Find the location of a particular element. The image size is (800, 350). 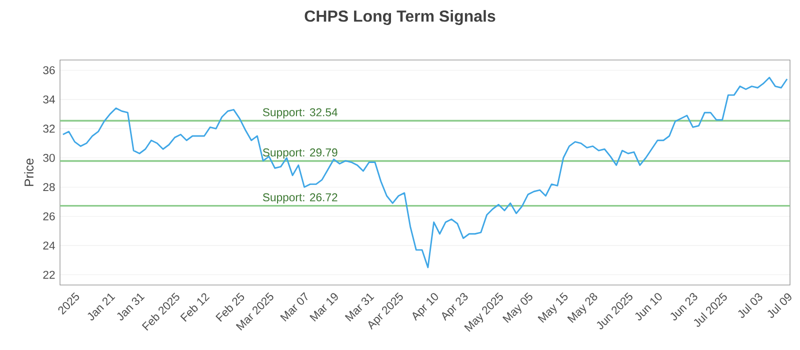

y-axis-title: Price is located at coordinates (29, 172).